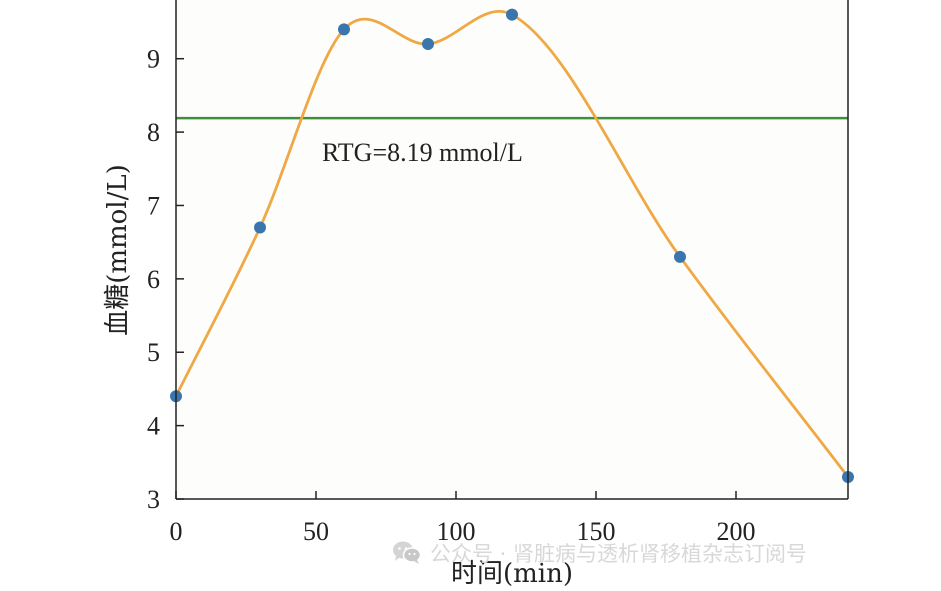 This screenshot has width=941, height=591. Describe the element at coordinates (596, 531) in the screenshot. I see `x-tick-label: 150` at that location.